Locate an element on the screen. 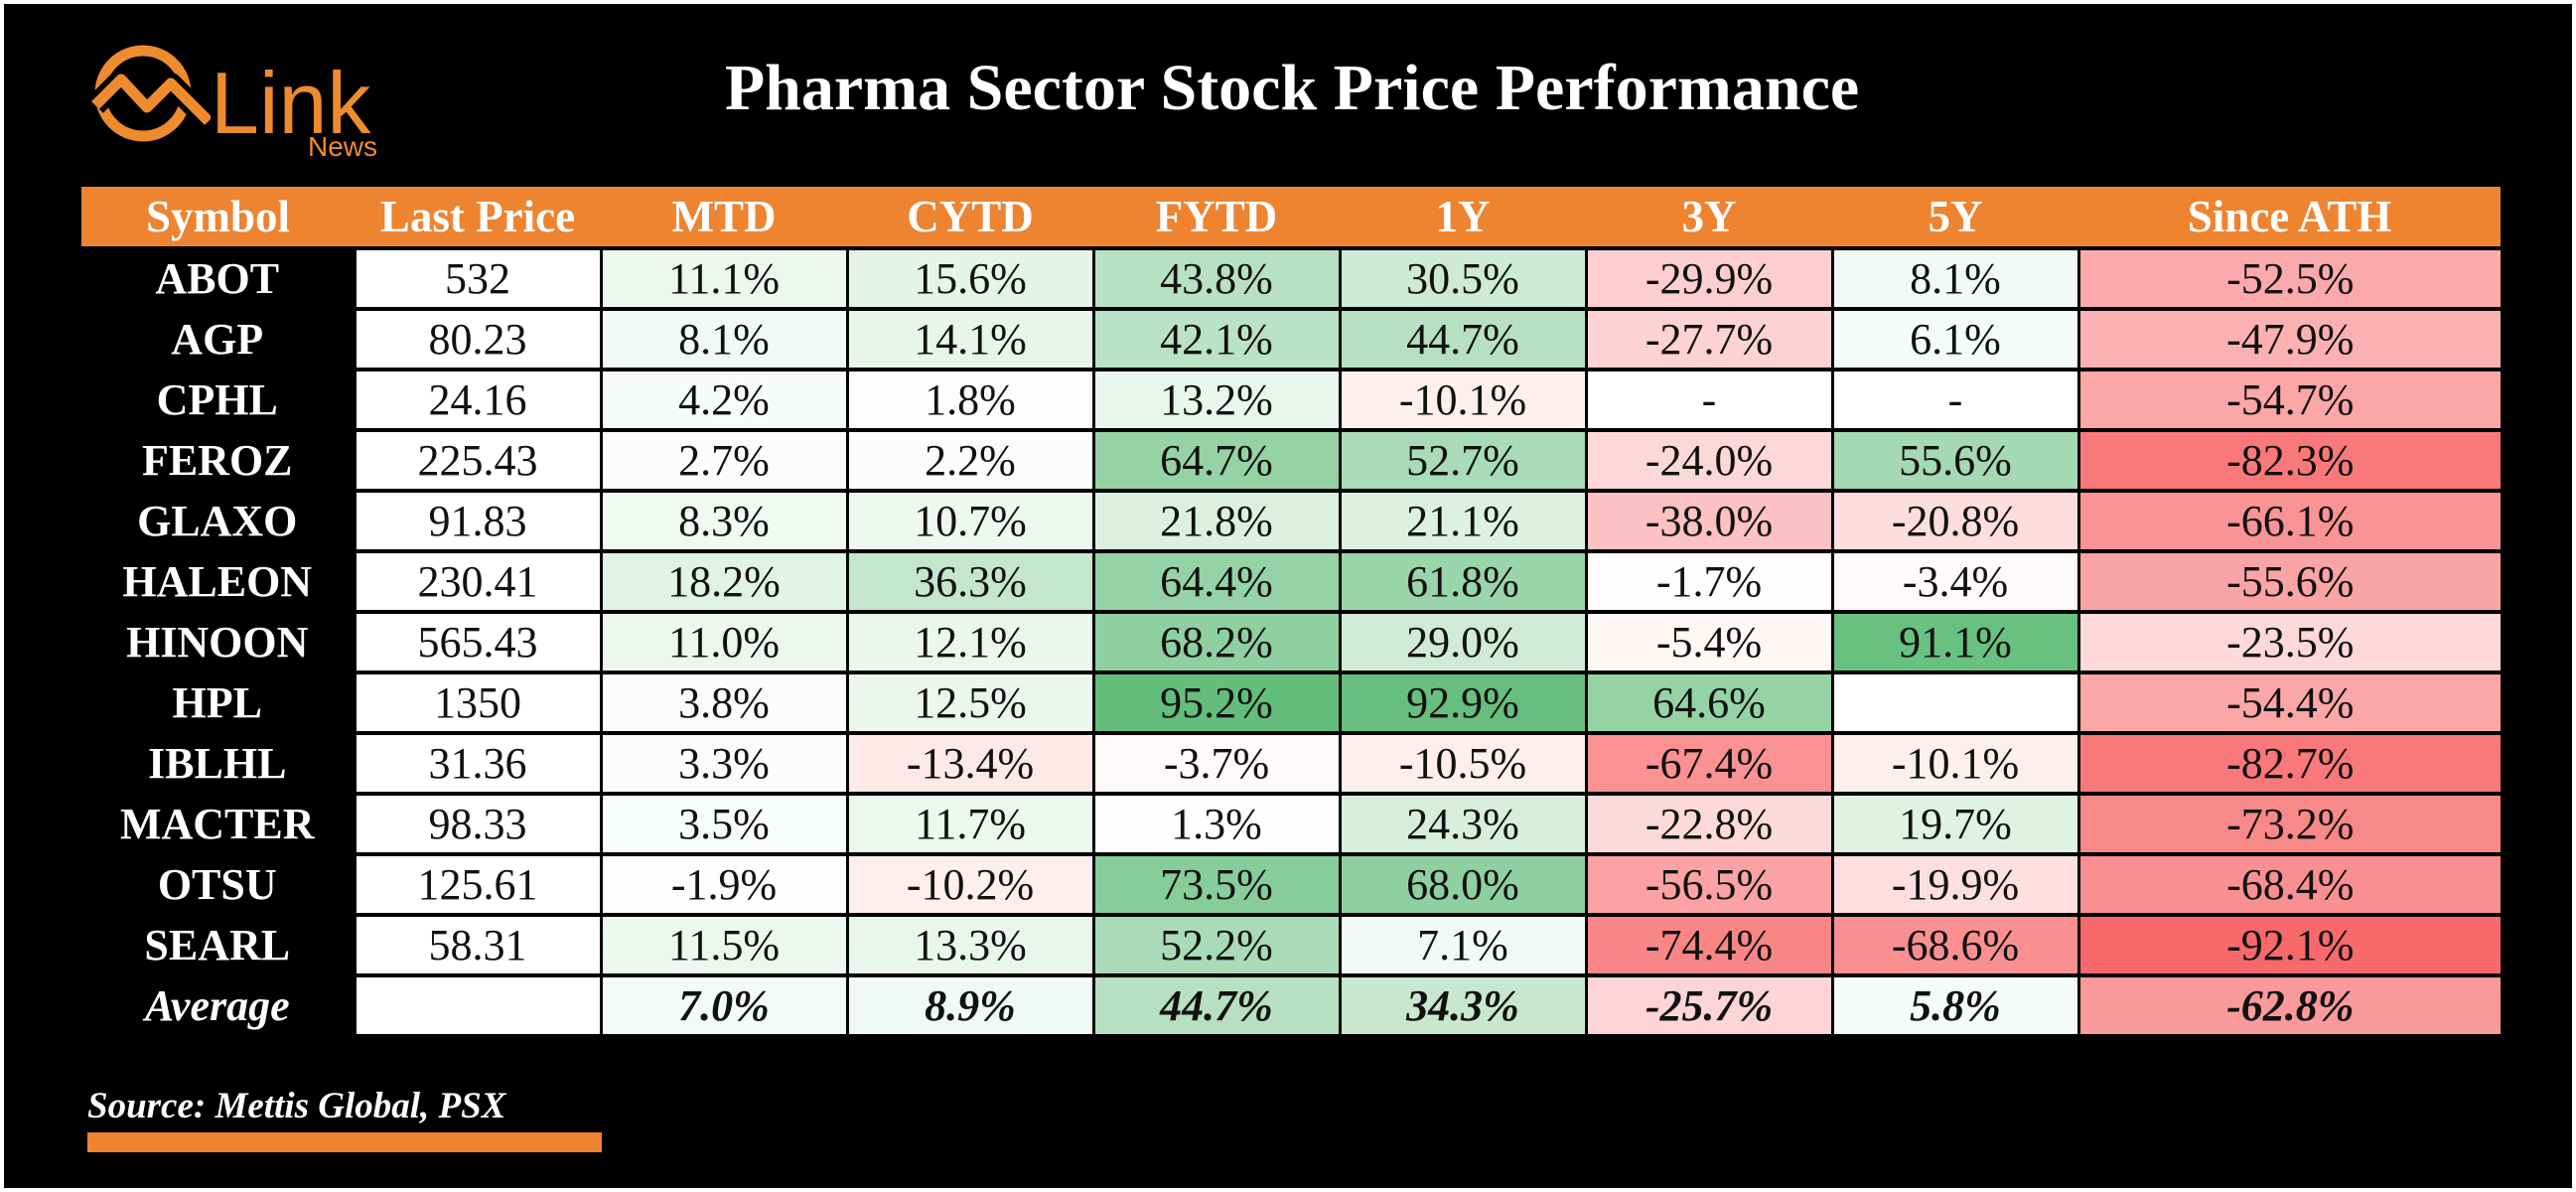 The width and height of the screenshot is (2576, 1192). link-logo-icon is located at coordinates (151, 93).